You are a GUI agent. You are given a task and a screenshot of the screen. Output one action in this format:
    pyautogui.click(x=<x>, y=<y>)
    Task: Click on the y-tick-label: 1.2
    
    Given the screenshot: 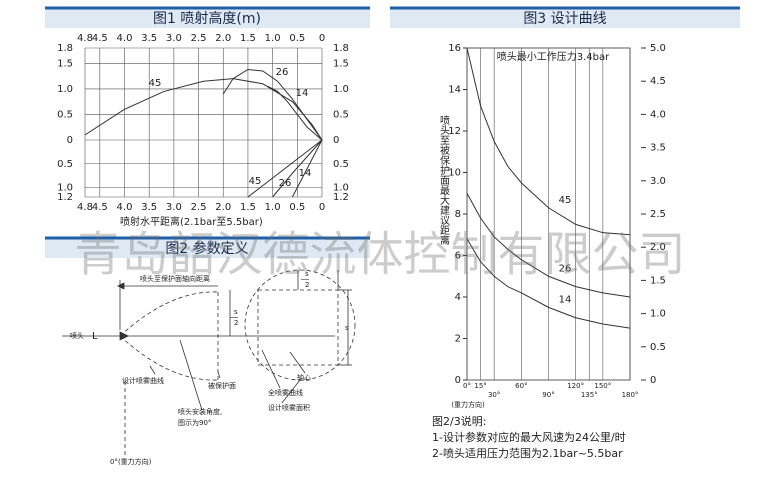 What is the action you would take?
    pyautogui.click(x=65, y=197)
    